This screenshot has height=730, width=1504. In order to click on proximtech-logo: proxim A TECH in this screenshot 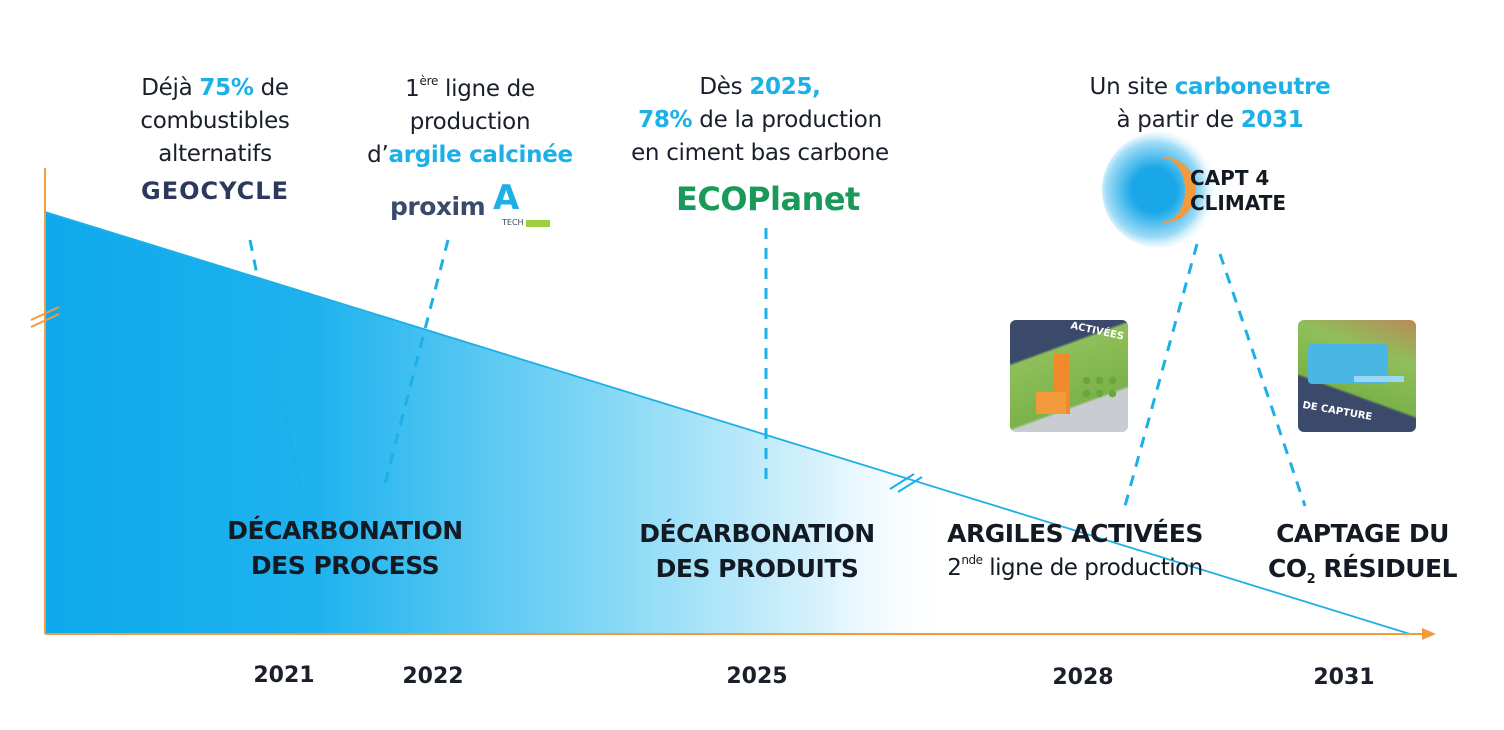, I will do `click(480, 205)`.